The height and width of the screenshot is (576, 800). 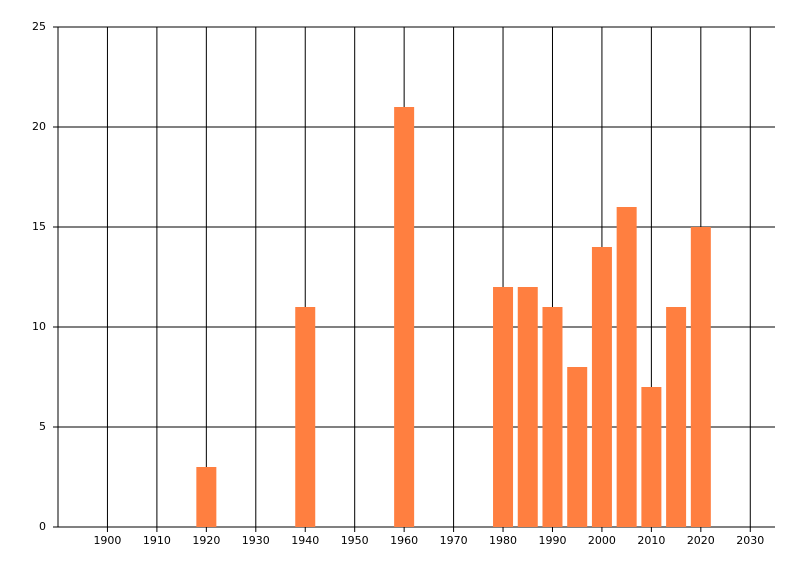 I want to click on y-tick-label: 20, so click(x=39, y=126).